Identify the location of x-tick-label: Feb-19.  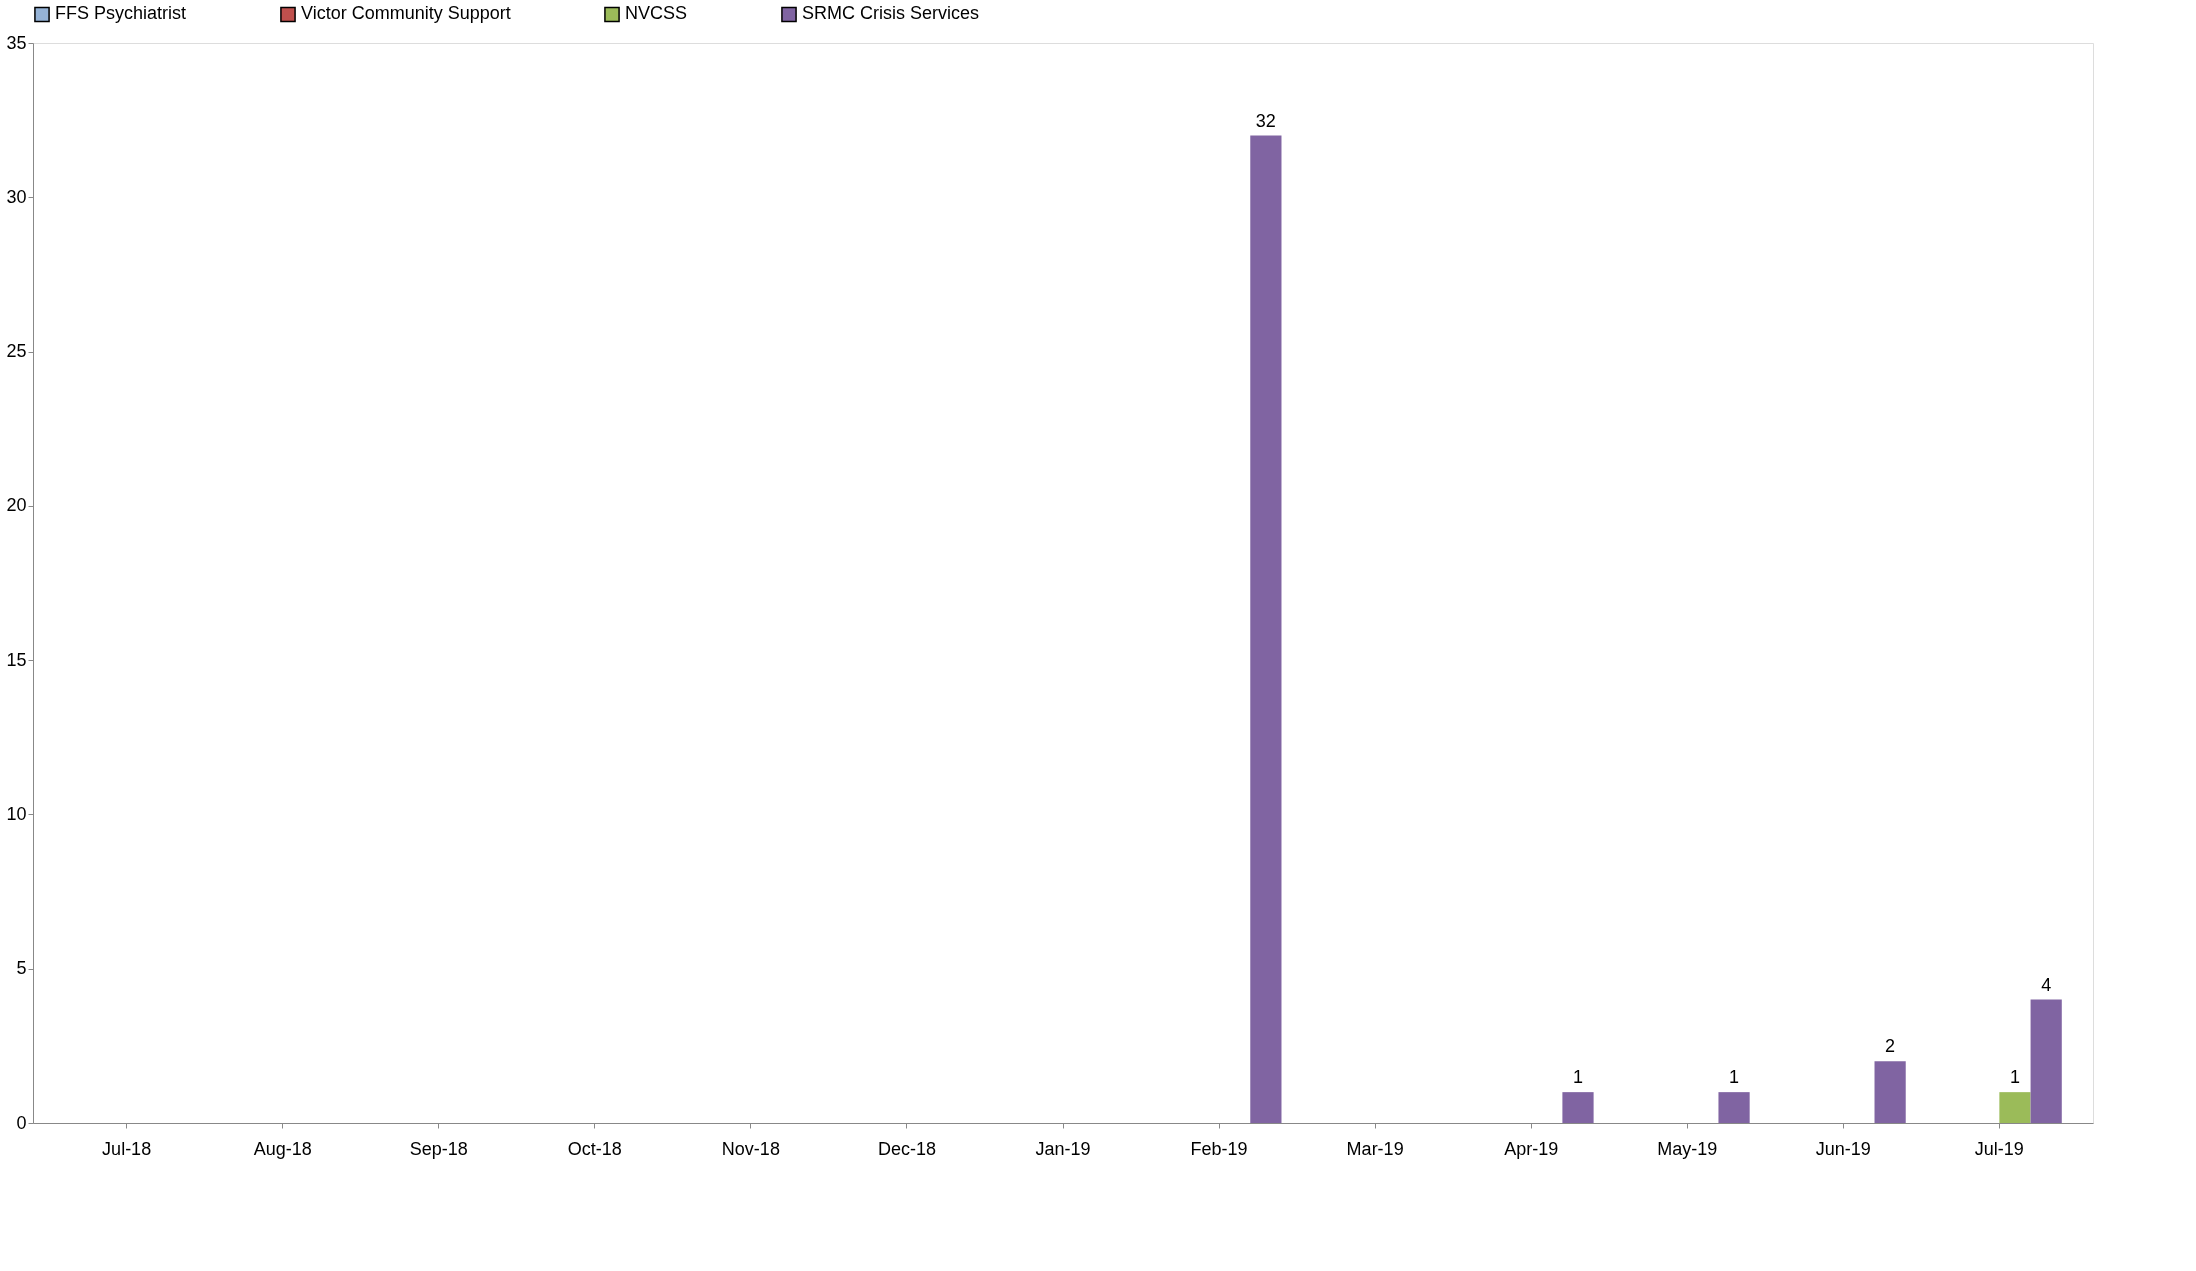
(1219, 1148).